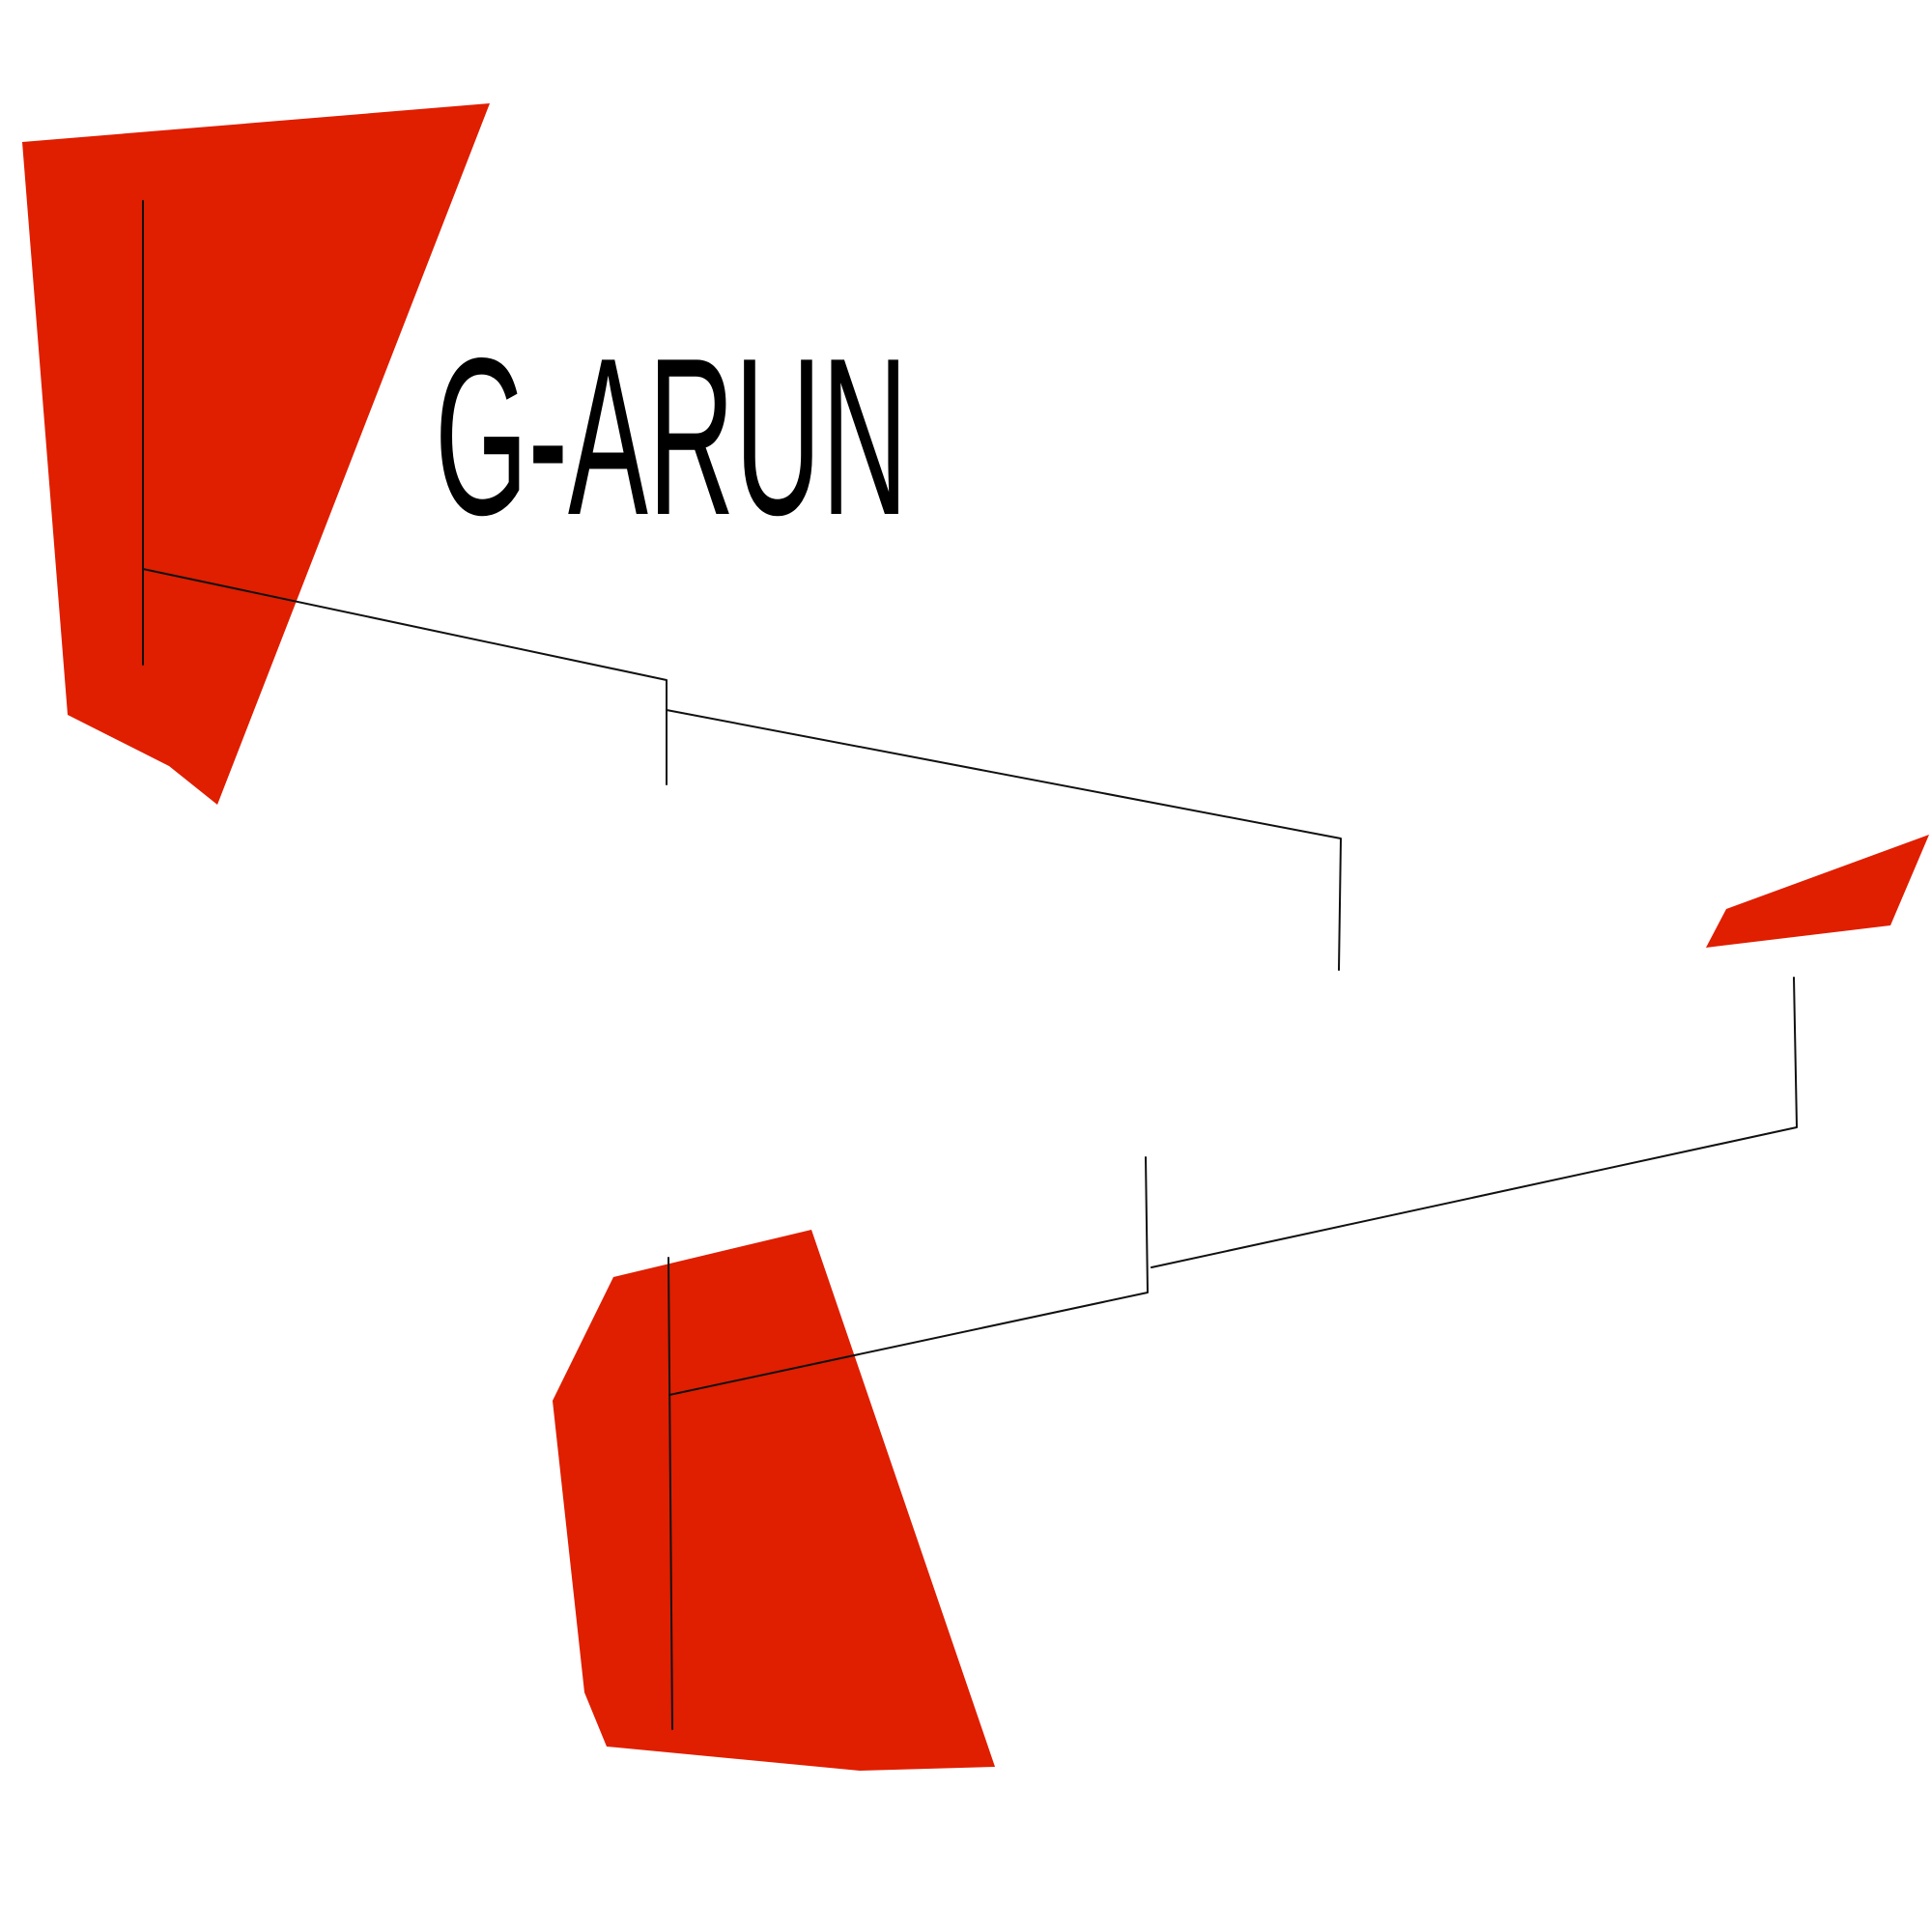 Image resolution: width=1932 pixels, height=1932 pixels. Describe the element at coordinates (256, 454) in the screenshot. I see `red-shape-top-left` at that location.